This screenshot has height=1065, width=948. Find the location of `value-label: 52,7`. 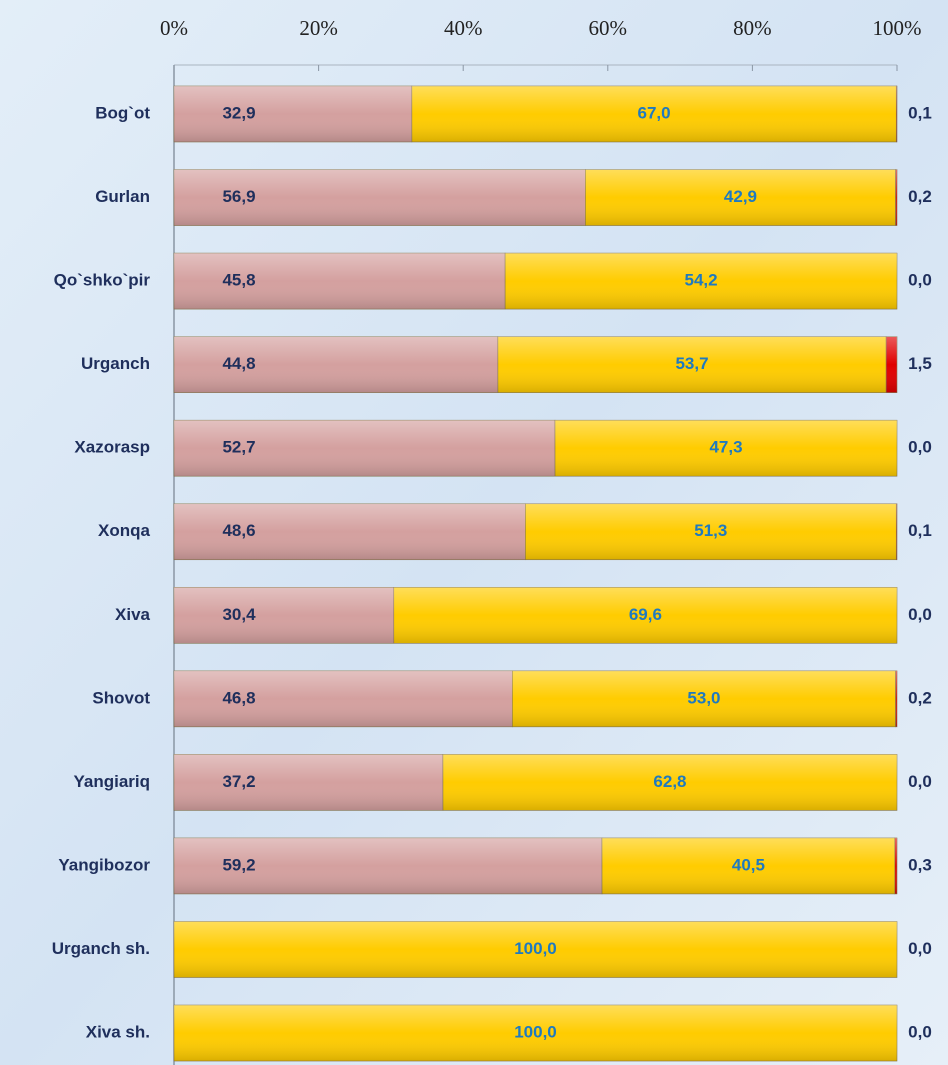

value-label: 52,7 is located at coordinates (238, 447).